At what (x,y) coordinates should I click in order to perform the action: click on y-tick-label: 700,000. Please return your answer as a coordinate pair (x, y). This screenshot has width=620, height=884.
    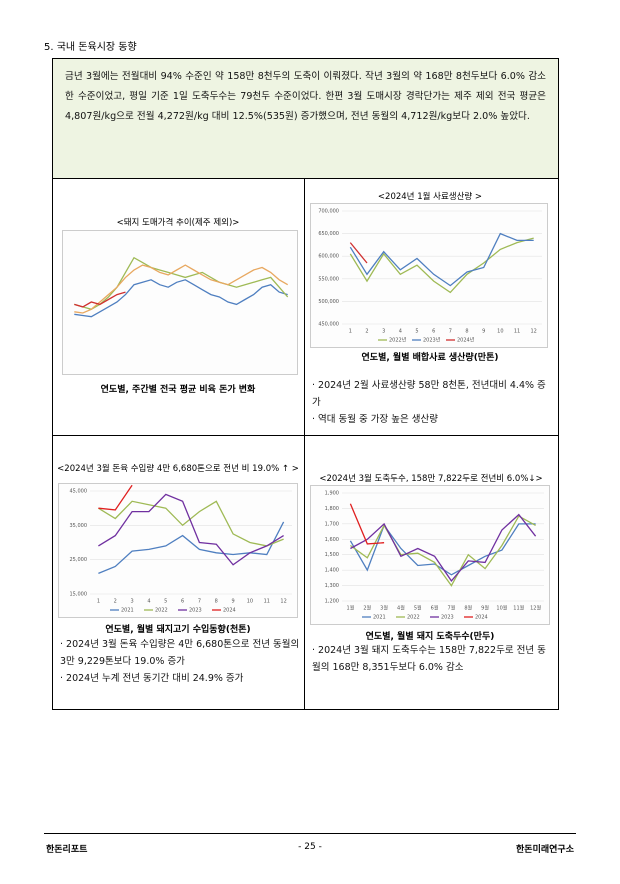
    Looking at the image, I should click on (328, 212).